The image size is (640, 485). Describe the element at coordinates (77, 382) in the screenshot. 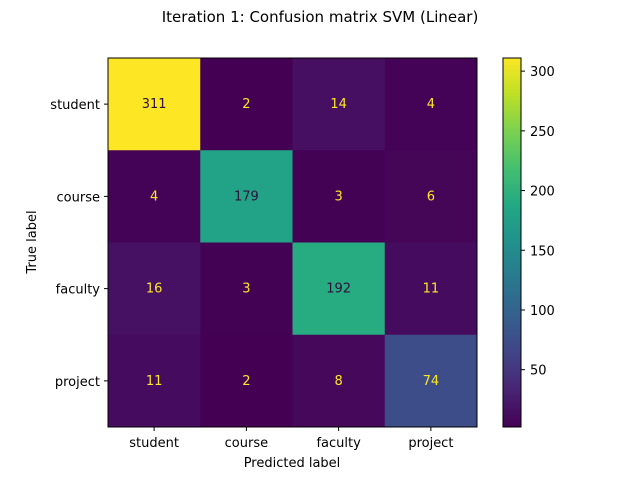

I see `y-tick-label: project` at that location.